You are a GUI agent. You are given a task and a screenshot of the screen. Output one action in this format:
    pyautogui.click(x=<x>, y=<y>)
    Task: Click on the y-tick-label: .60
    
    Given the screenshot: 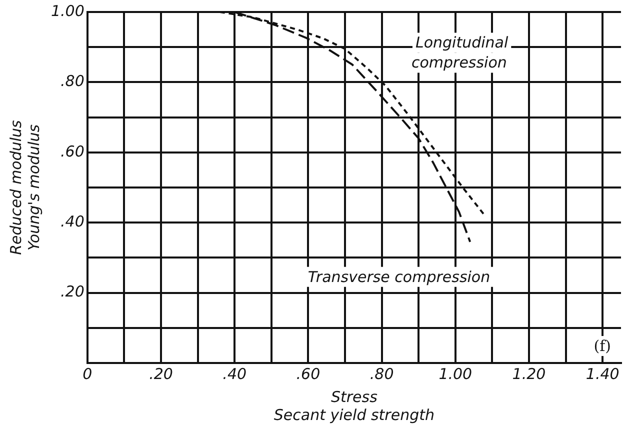 What is the action you would take?
    pyautogui.click(x=72, y=151)
    